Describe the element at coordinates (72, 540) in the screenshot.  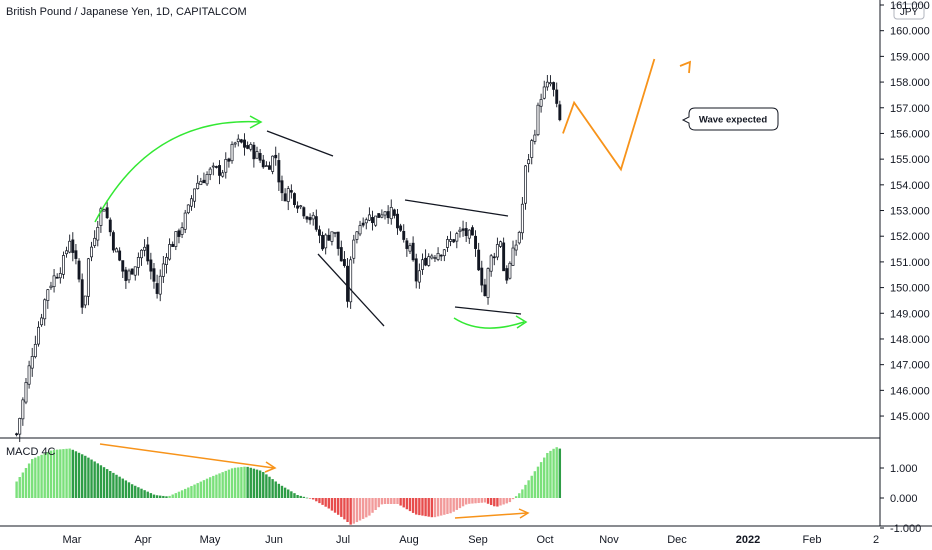
I see `time-tick-label: Mar` at that location.